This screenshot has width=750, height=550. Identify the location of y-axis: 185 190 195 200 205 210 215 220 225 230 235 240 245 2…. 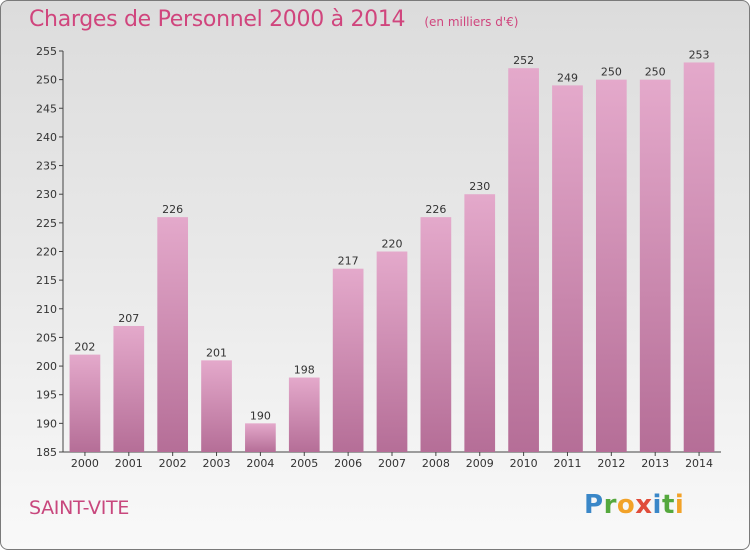
(50, 252).